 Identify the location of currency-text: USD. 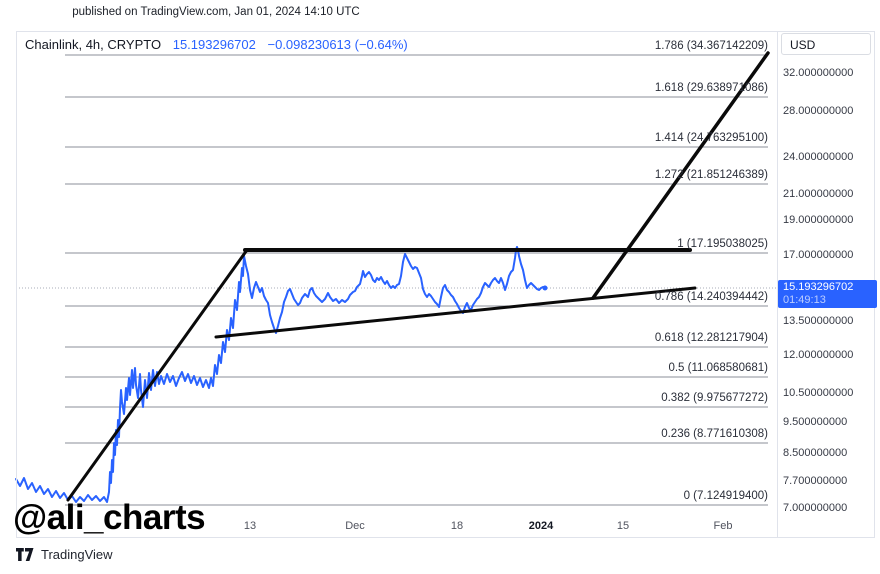
(803, 45).